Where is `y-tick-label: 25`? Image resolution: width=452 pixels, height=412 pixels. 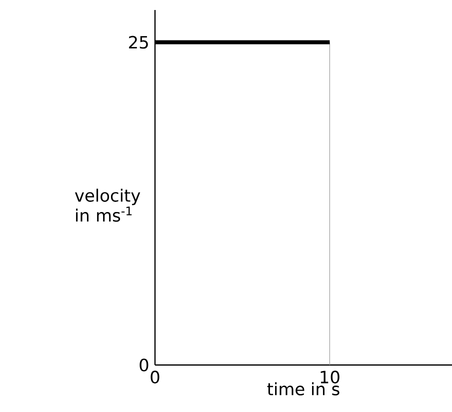 y-tick-label: 25 is located at coordinates (138, 42).